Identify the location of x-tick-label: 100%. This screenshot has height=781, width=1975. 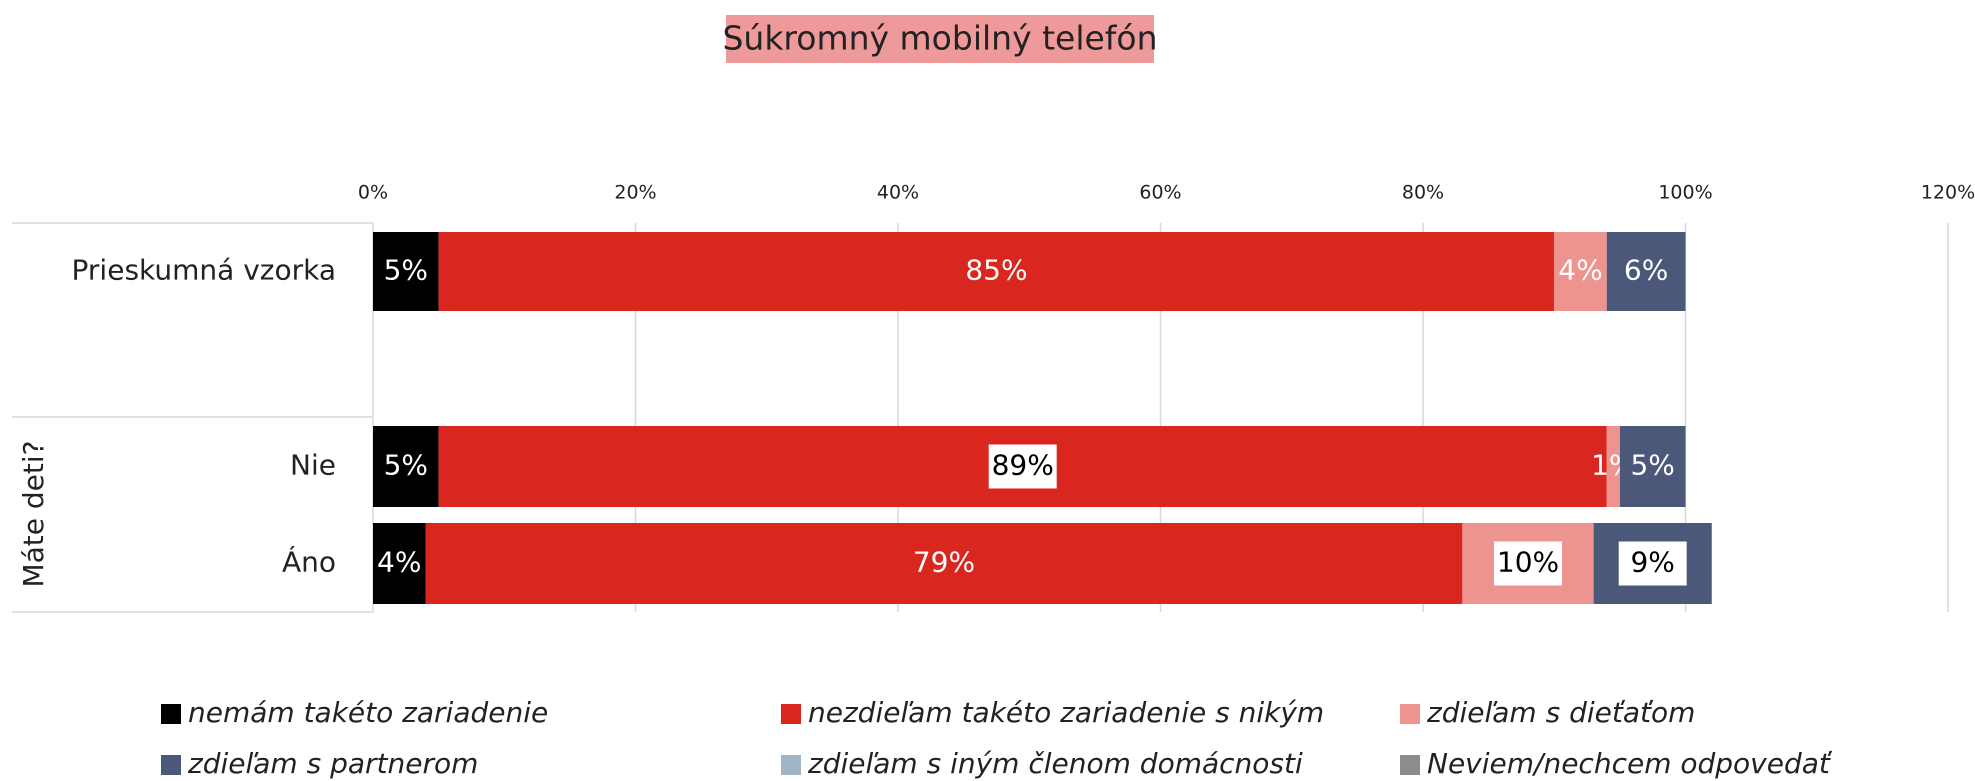
(1685, 193).